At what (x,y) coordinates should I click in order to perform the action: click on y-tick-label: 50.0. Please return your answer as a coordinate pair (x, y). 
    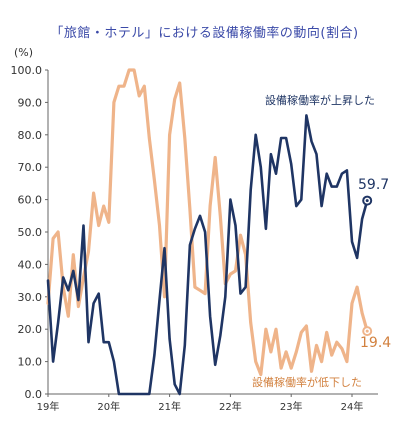
    Looking at the image, I should click on (30, 232).